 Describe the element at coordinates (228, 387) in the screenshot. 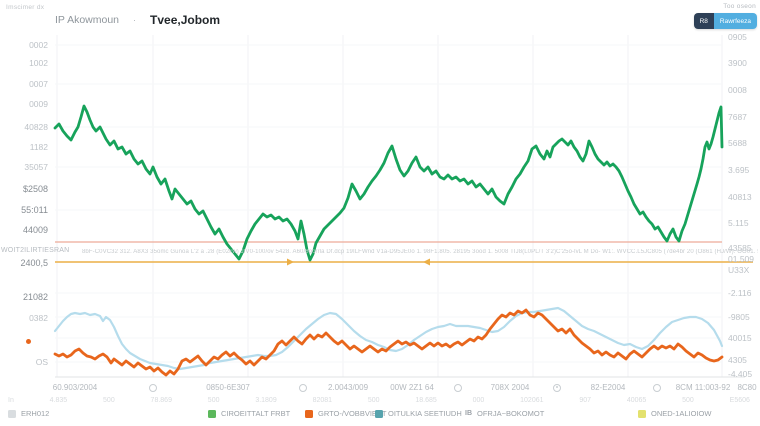

I see `x-axis-label: 0850-6E307` at that location.